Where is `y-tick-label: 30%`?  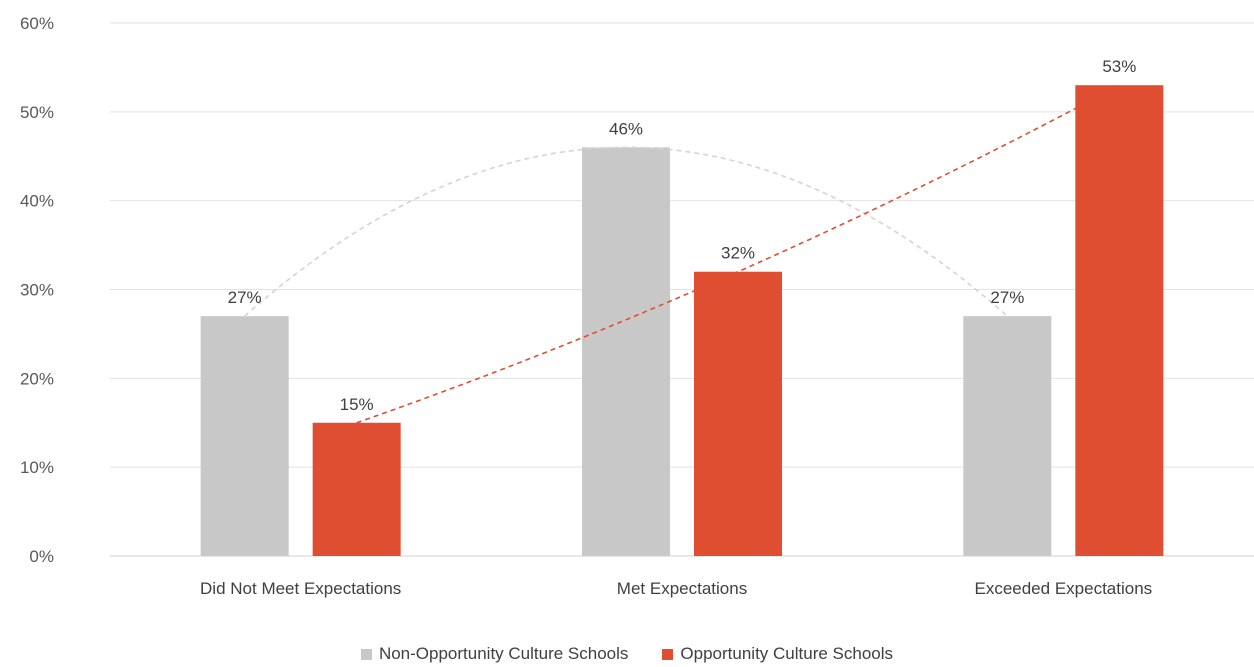 y-tick-label: 30% is located at coordinates (37, 290).